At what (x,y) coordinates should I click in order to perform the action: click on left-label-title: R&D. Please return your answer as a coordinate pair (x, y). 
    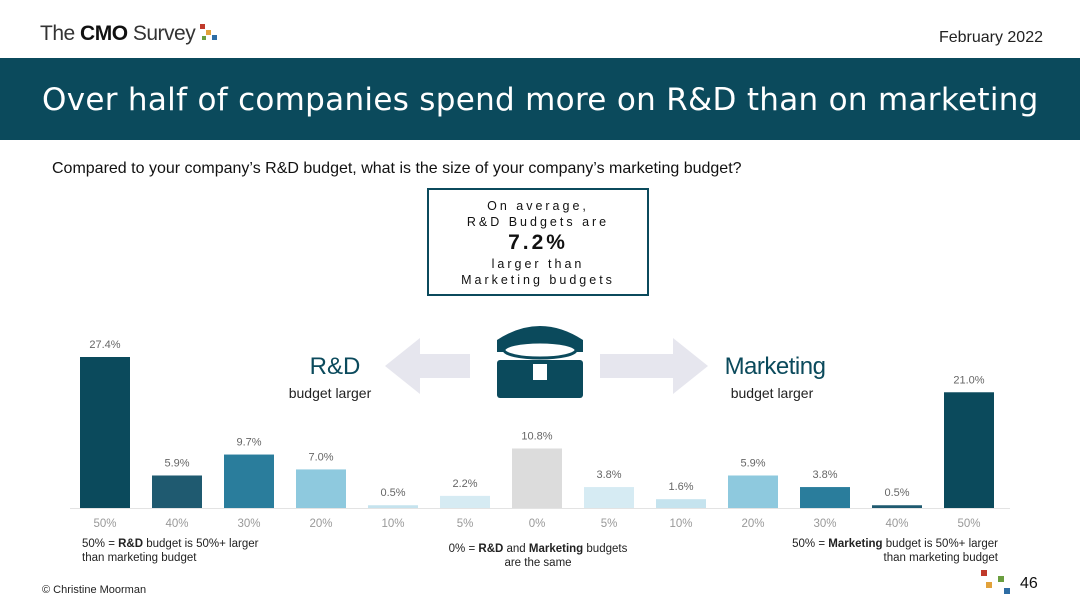
    Looking at the image, I should click on (335, 366).